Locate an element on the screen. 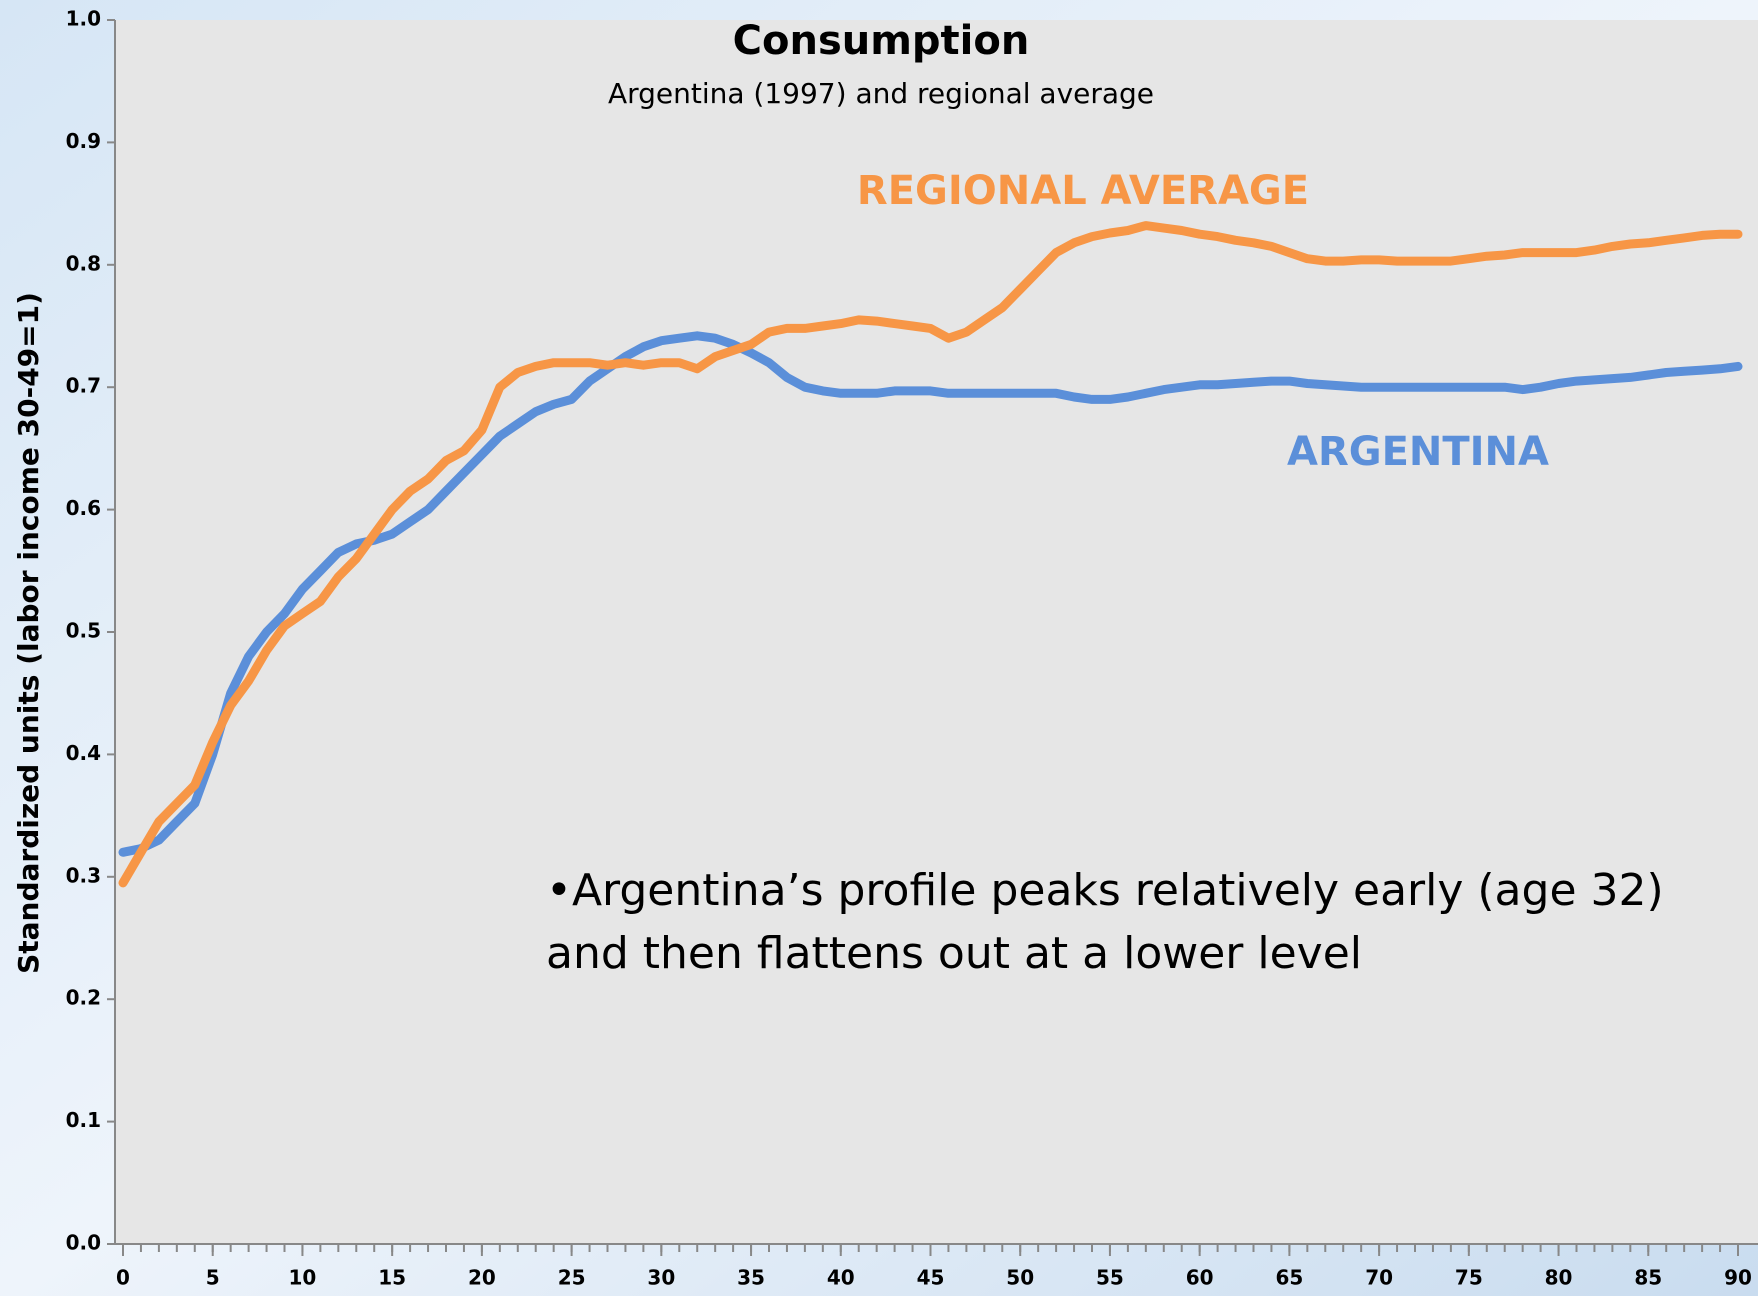 The width and height of the screenshot is (1758, 1296). y-tick-label: 0.5 is located at coordinates (83, 631).